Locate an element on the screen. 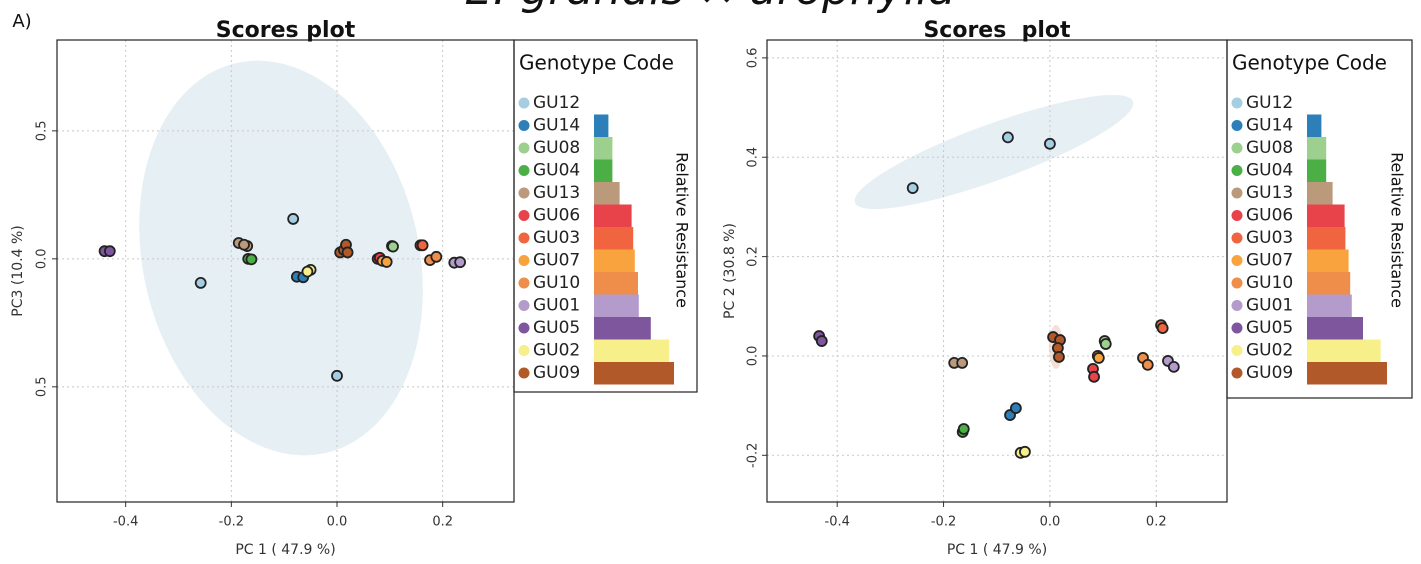 The image size is (1421, 564). legend-label: GU06 is located at coordinates (556, 216).